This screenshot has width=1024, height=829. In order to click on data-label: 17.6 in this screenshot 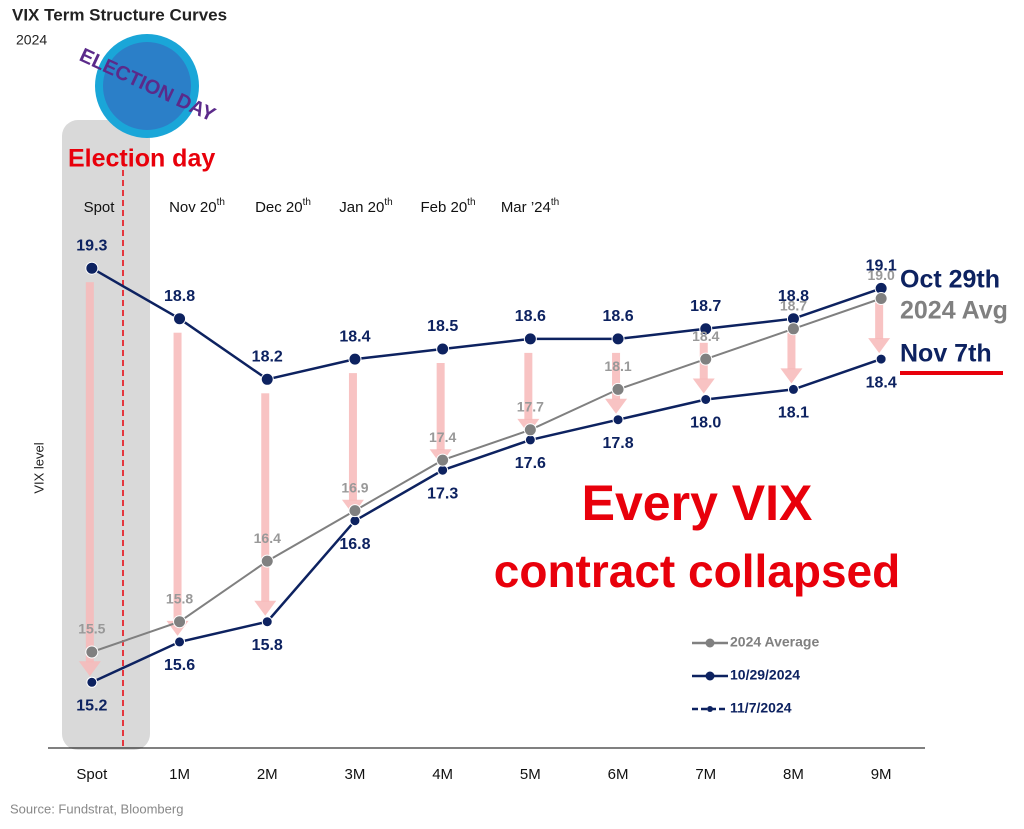, I will do `click(530, 463)`.